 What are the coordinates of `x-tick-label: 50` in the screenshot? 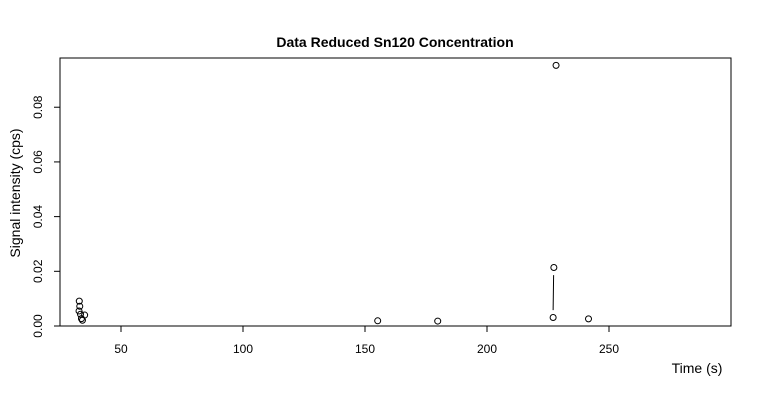 It's located at (121, 349).